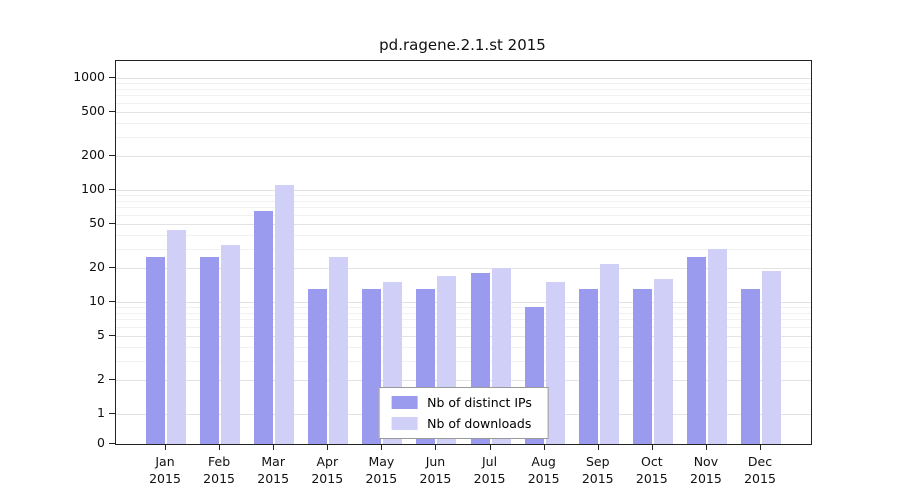 Image resolution: width=900 pixels, height=500 pixels. Describe the element at coordinates (597, 461) in the screenshot. I see `month-label: Sep` at that location.